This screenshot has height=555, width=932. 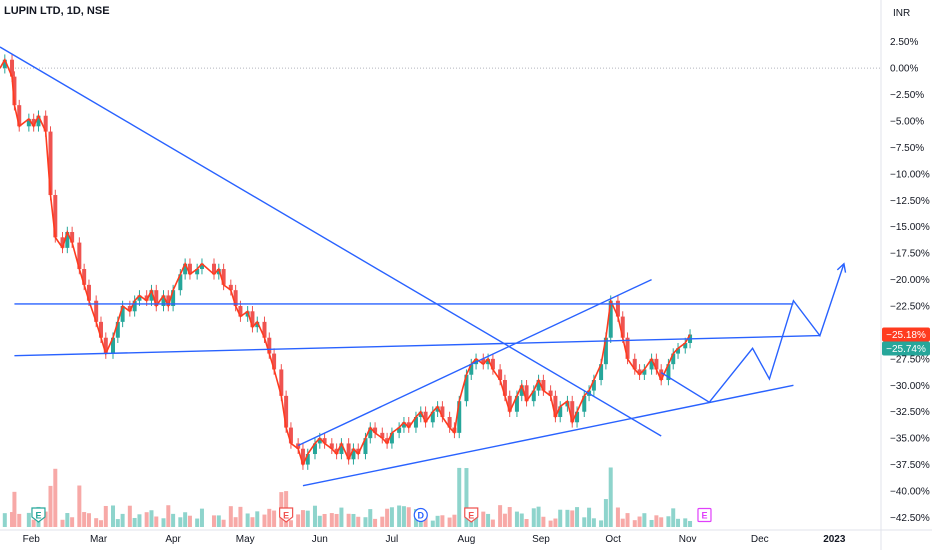 I want to click on y-tick-label: 0.00%, so click(x=904, y=69).